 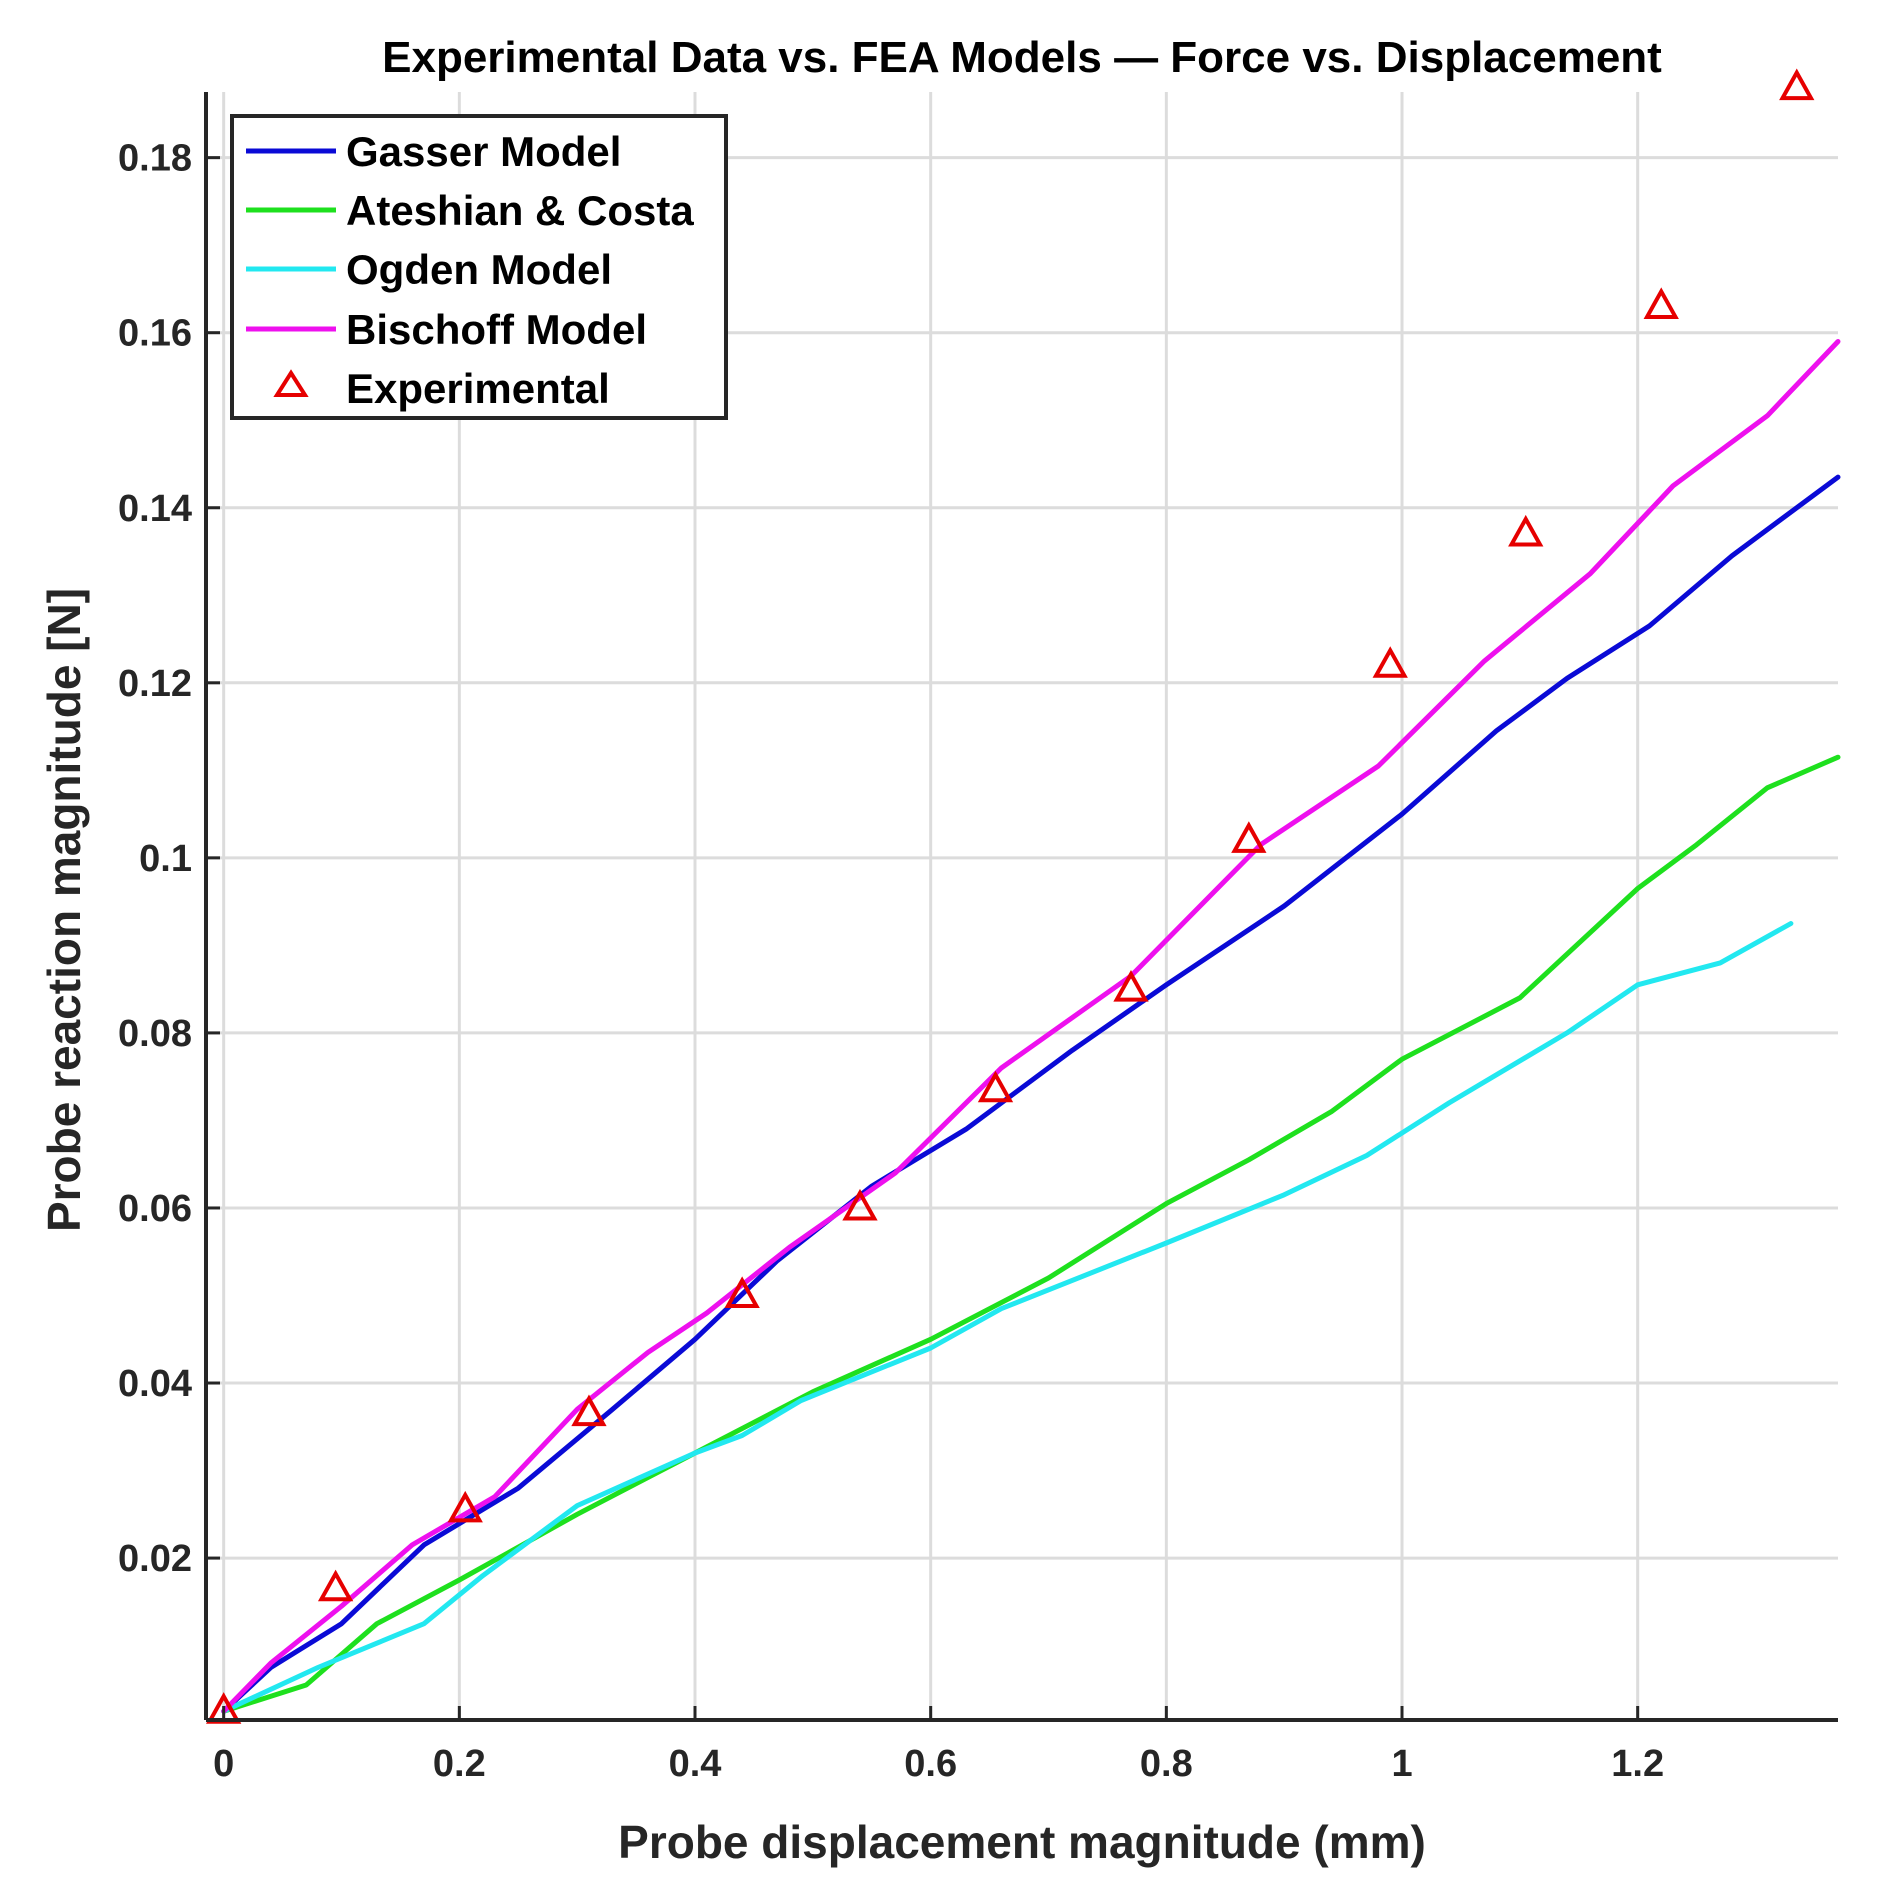 I want to click on x-tick-label: 0, so click(x=223, y=1764).